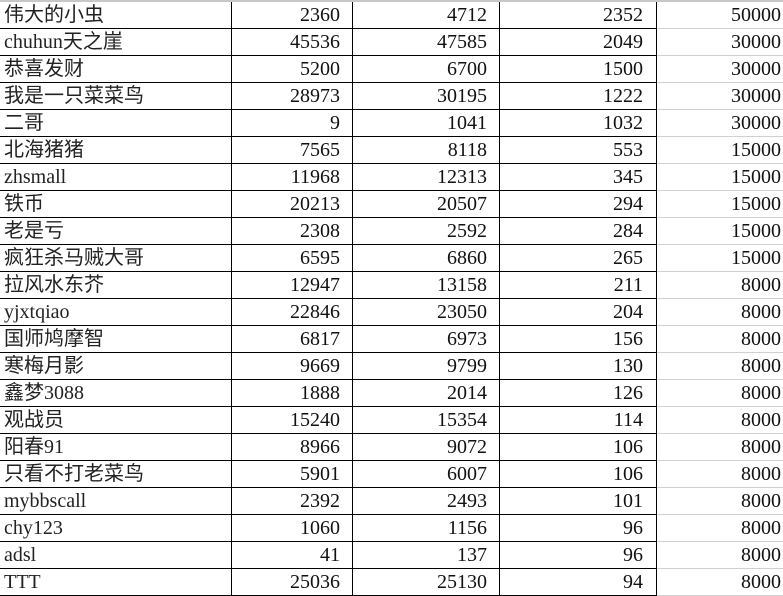 Image resolution: width=783 pixels, height=596 pixels. What do you see at coordinates (578, 15) in the screenshot?
I see `cell-value: 2352` at bounding box center [578, 15].